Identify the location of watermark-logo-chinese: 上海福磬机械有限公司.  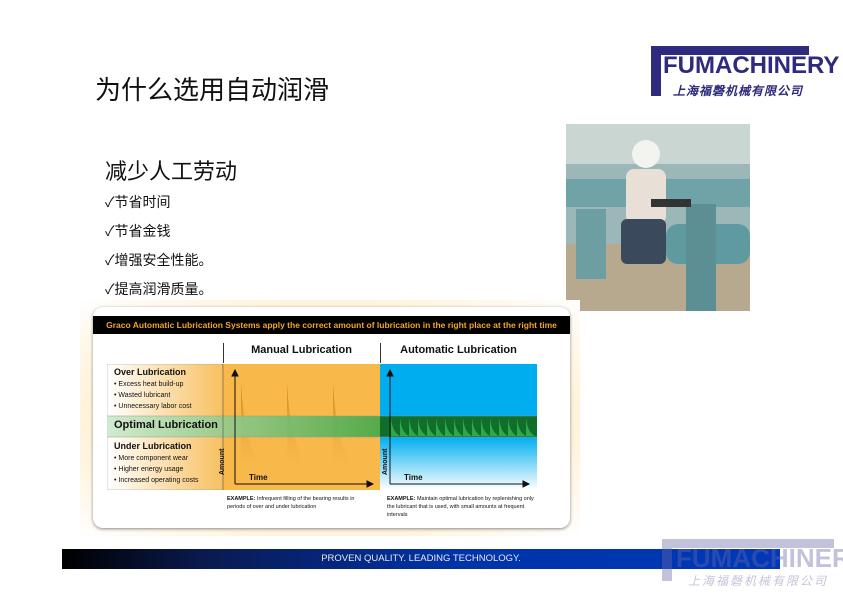
(758, 581).